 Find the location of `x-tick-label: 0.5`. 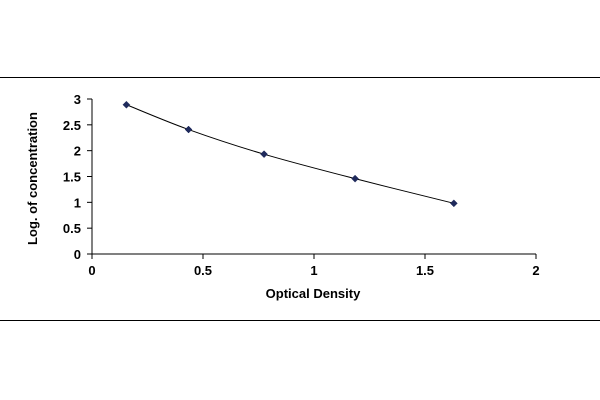

x-tick-label: 0.5 is located at coordinates (203, 270).